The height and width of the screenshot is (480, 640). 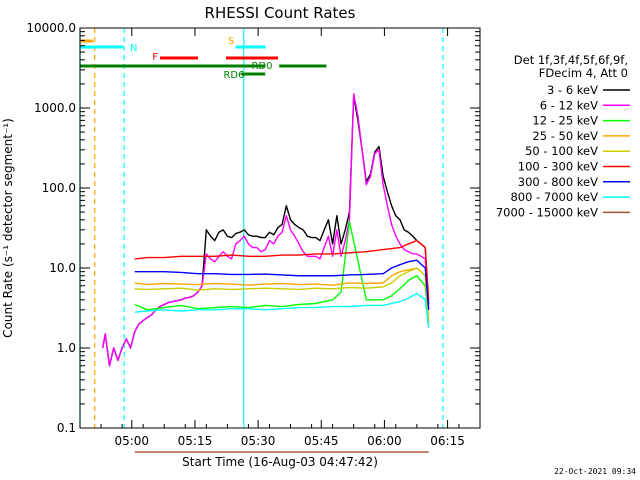 I want to click on x-tick-label-3: 05:45, so click(x=321, y=441).